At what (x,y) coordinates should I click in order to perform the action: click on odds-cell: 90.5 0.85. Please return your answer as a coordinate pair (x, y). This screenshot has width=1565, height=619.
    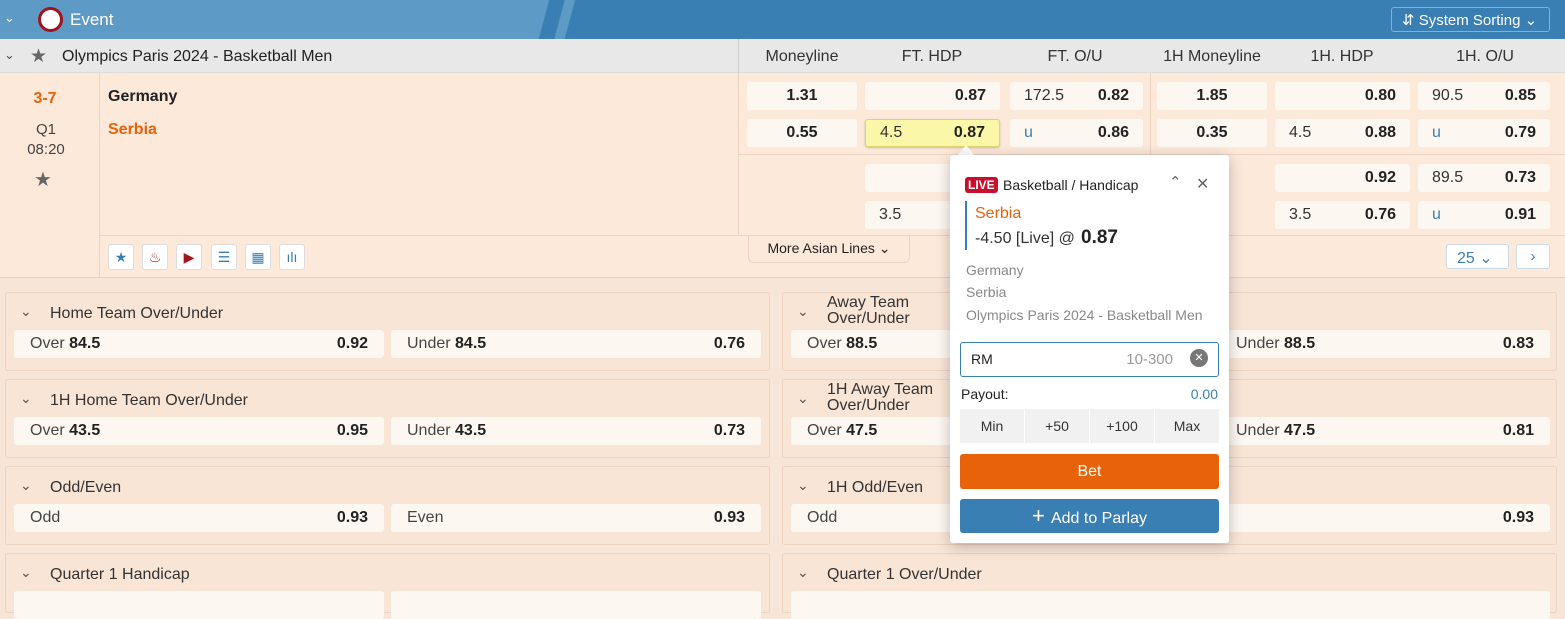
    Looking at the image, I should click on (1484, 96).